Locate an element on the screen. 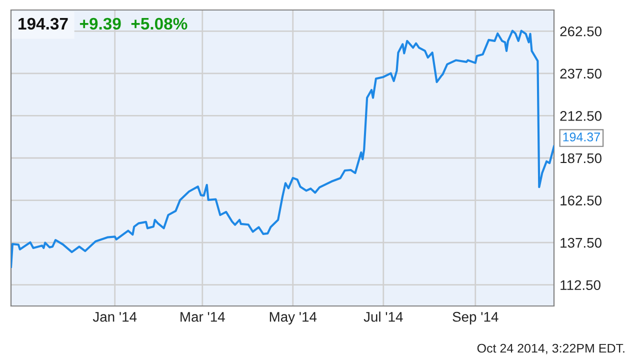 The height and width of the screenshot is (362, 635). y-tick-label: 112.50 is located at coordinates (580, 285).